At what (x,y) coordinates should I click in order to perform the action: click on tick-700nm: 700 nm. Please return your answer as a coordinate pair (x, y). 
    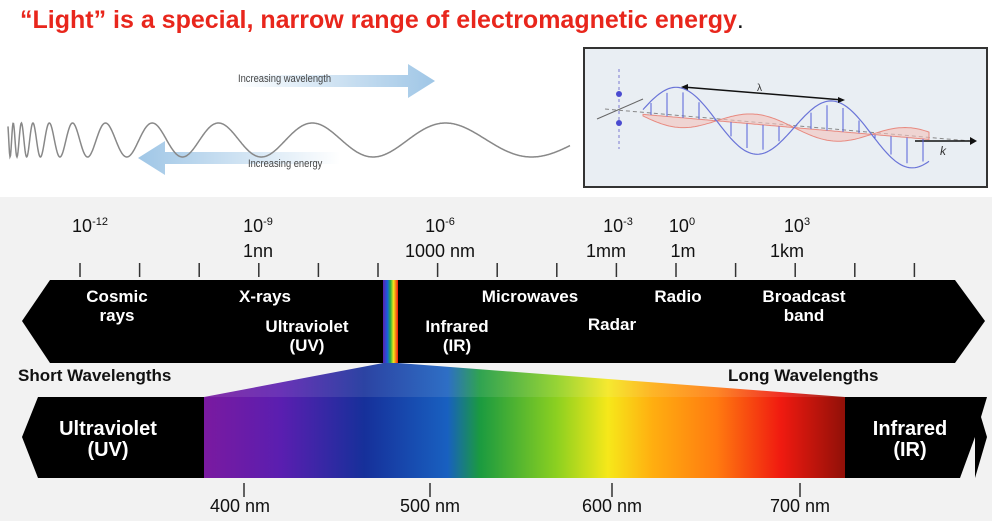
    Looking at the image, I should click on (800, 506).